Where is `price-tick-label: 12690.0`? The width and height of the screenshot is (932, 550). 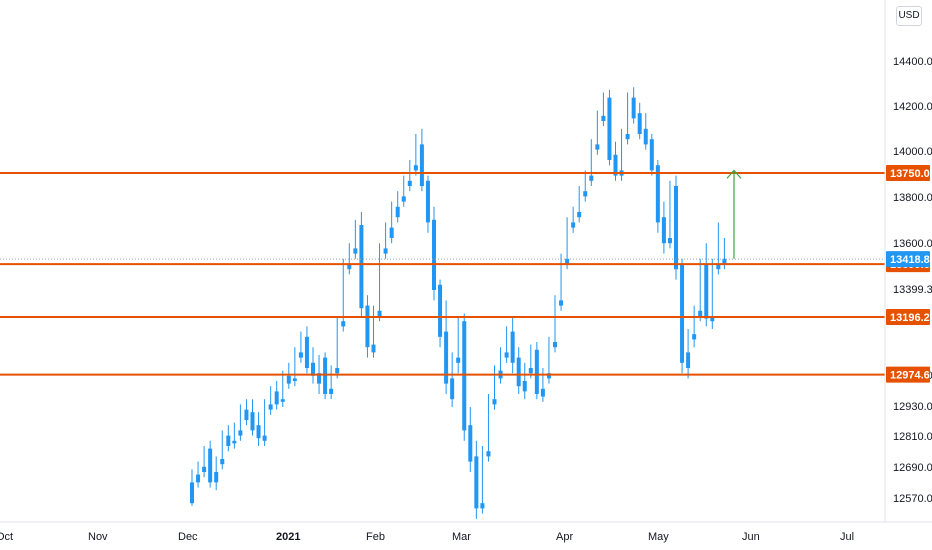 price-tick-label: 12690.0 is located at coordinates (912, 468).